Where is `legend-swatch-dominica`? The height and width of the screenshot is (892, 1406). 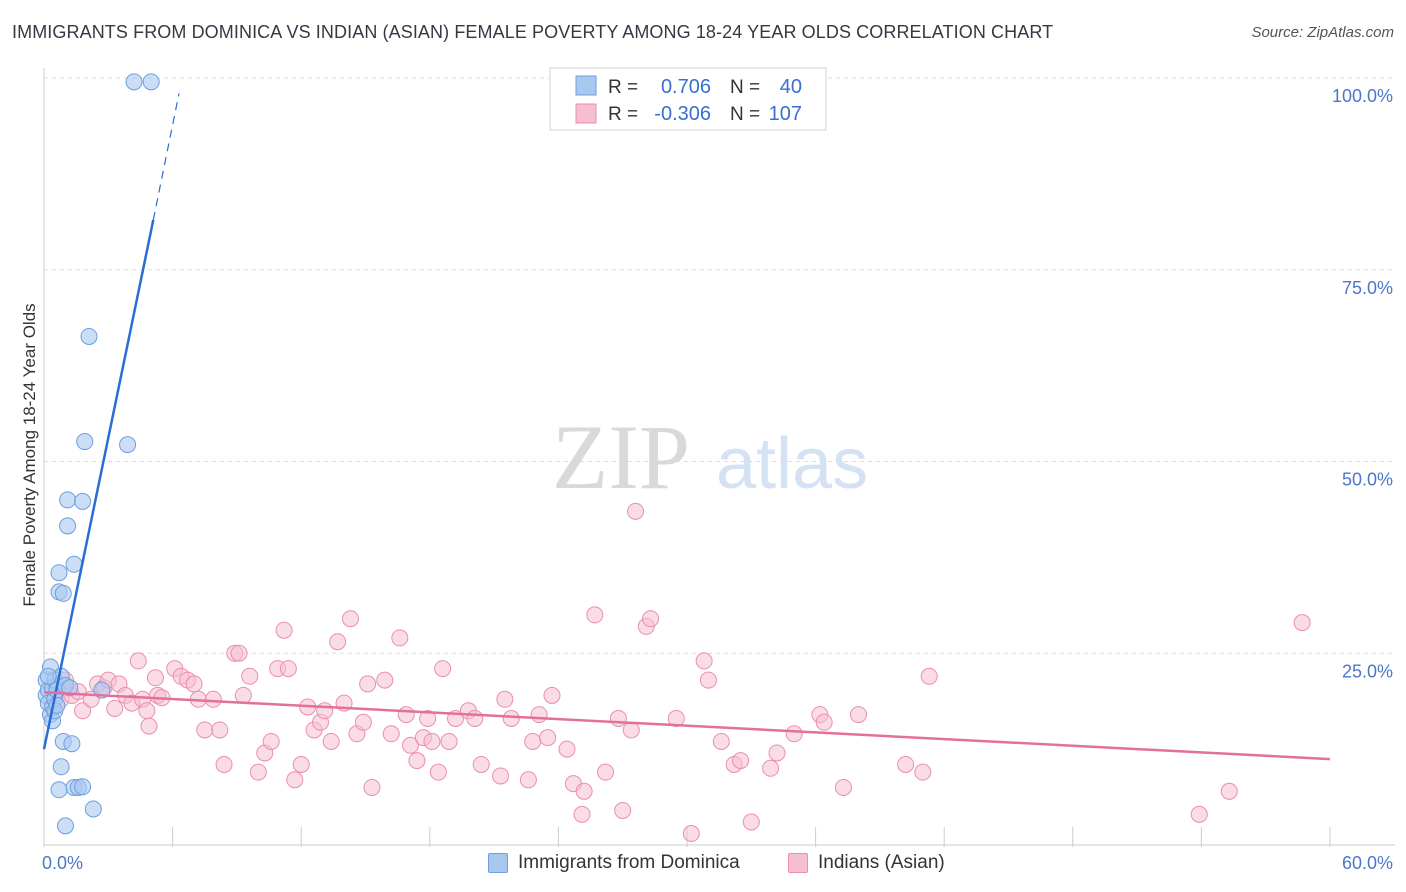 legend-swatch-dominica is located at coordinates (498, 863).